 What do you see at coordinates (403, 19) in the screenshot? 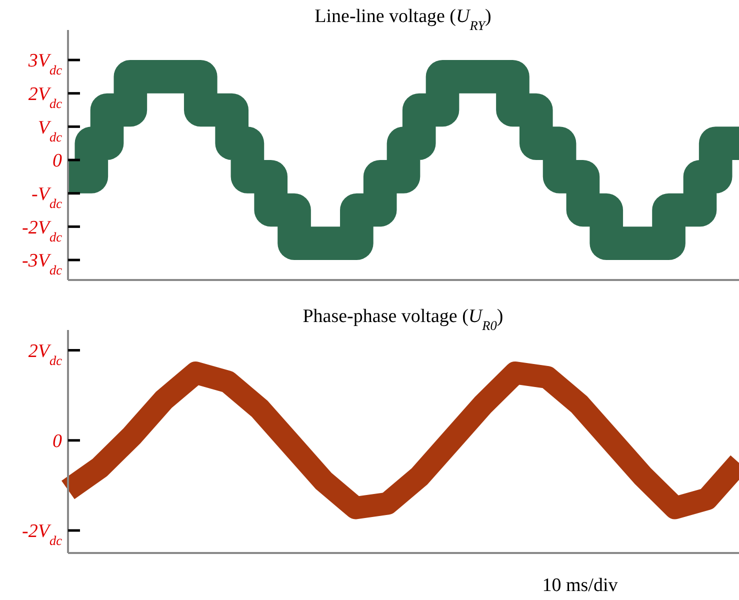
I see `chart-title: Line-line voltage (U$_{RY}$)` at bounding box center [403, 19].